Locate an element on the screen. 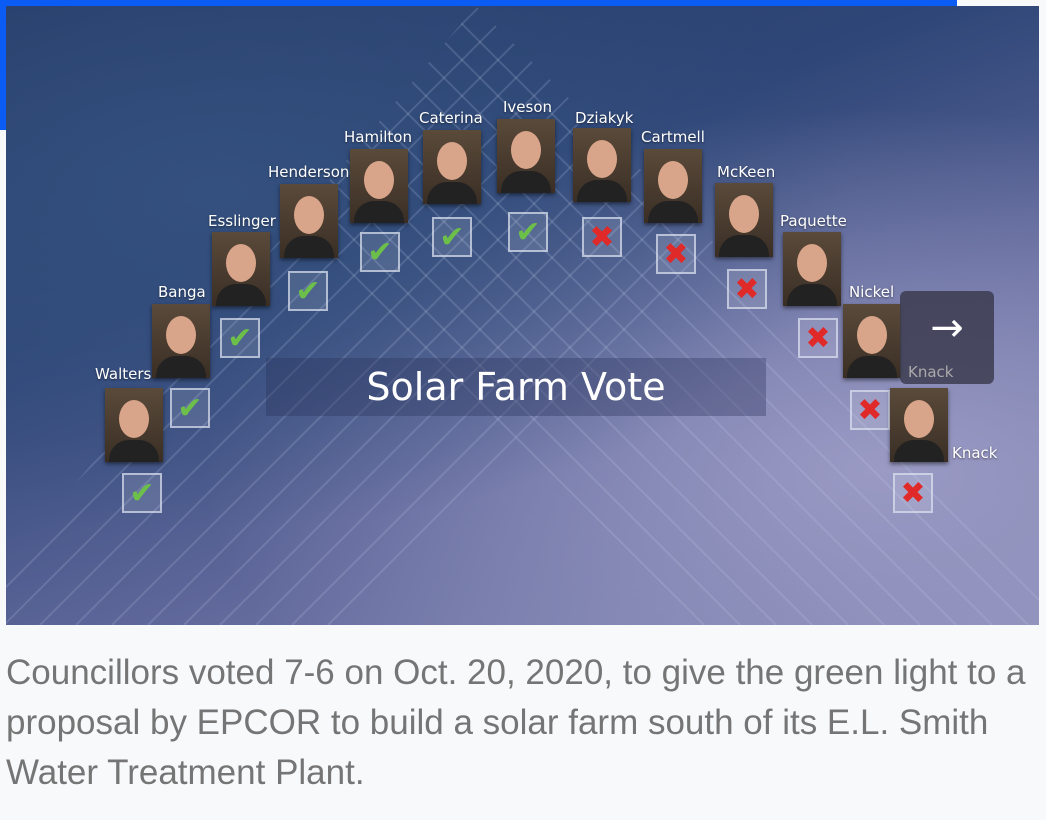  left-accent-bar is located at coordinates (3, 65).